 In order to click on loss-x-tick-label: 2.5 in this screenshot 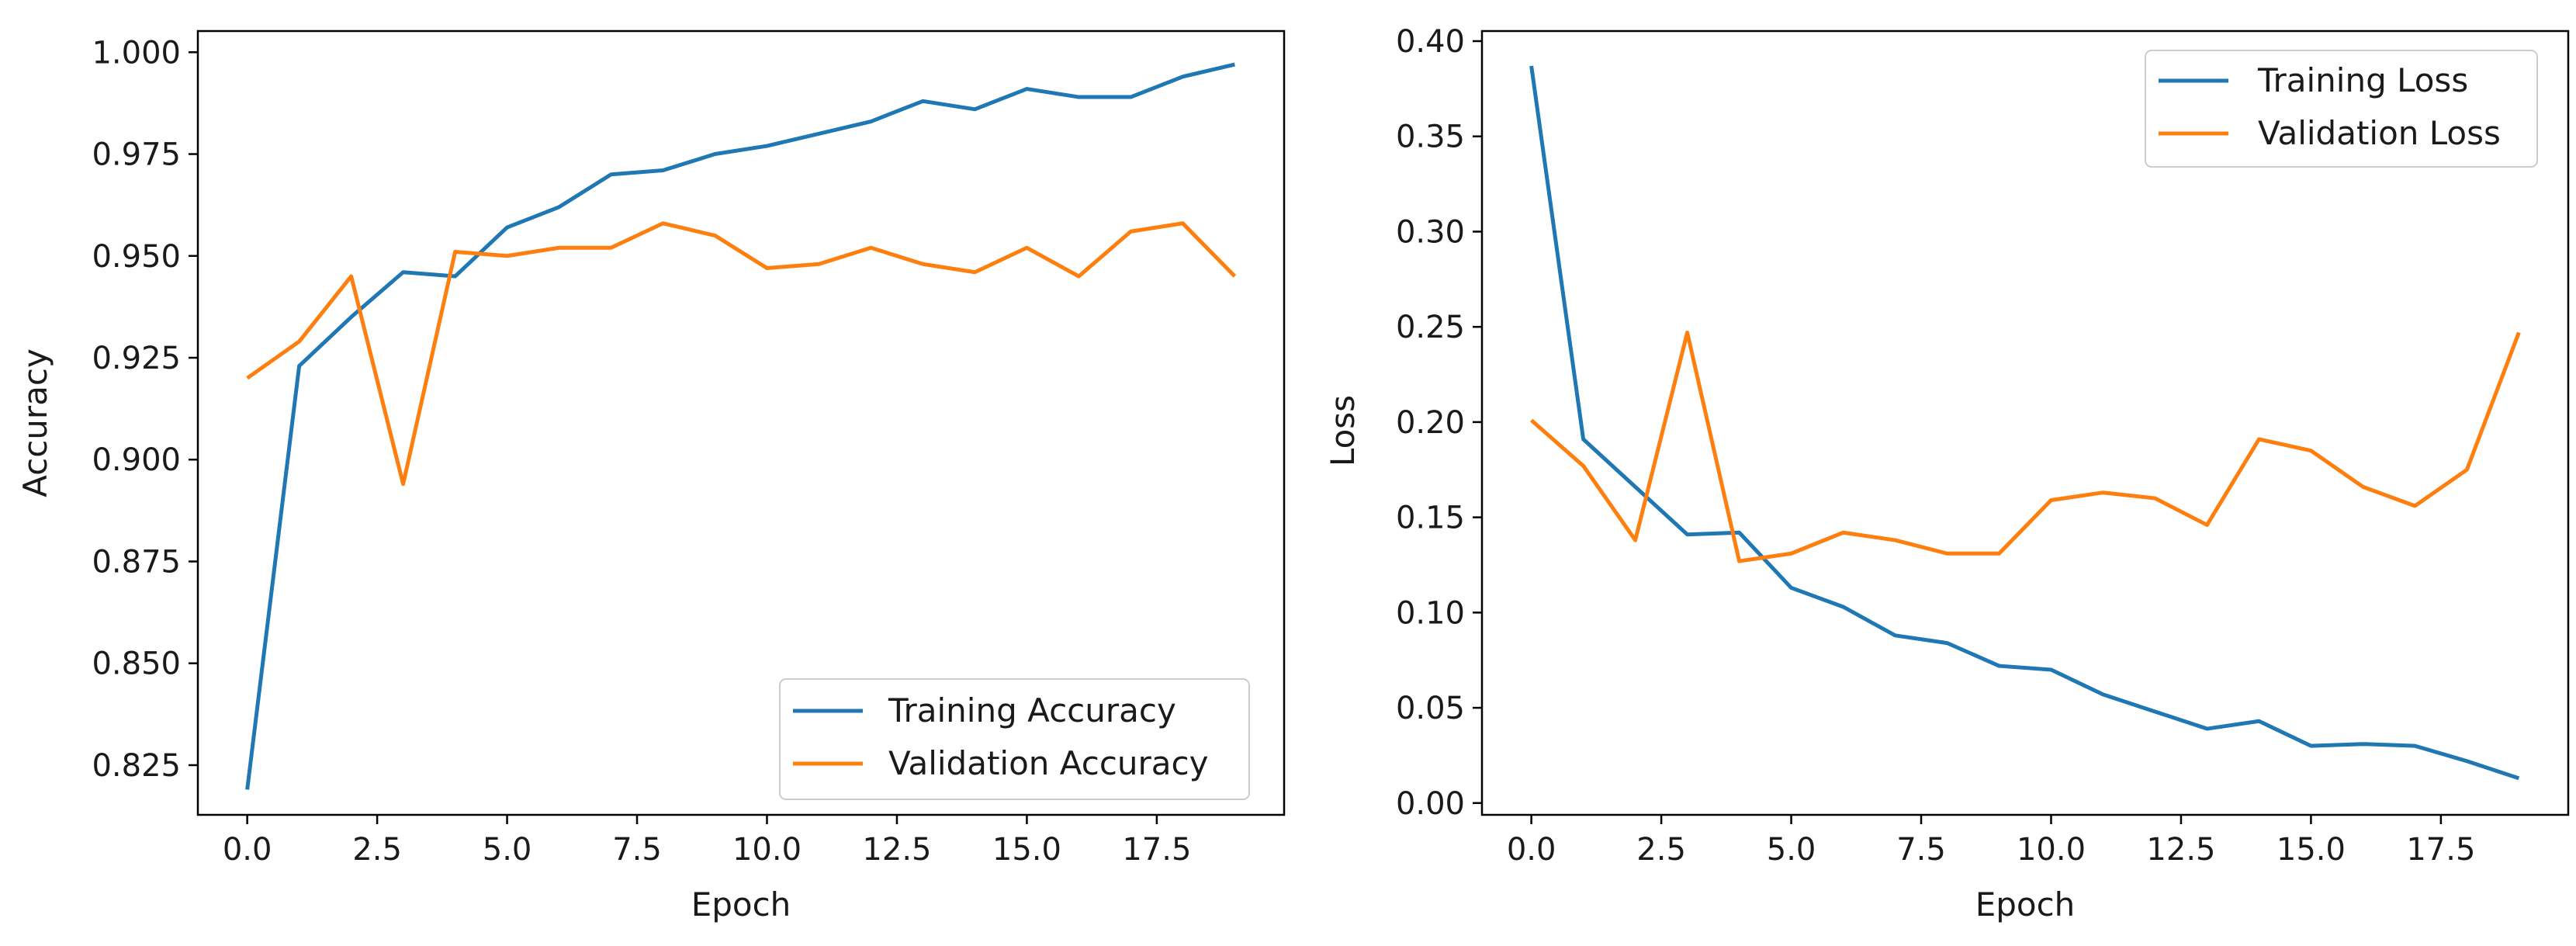, I will do `click(1661, 850)`.